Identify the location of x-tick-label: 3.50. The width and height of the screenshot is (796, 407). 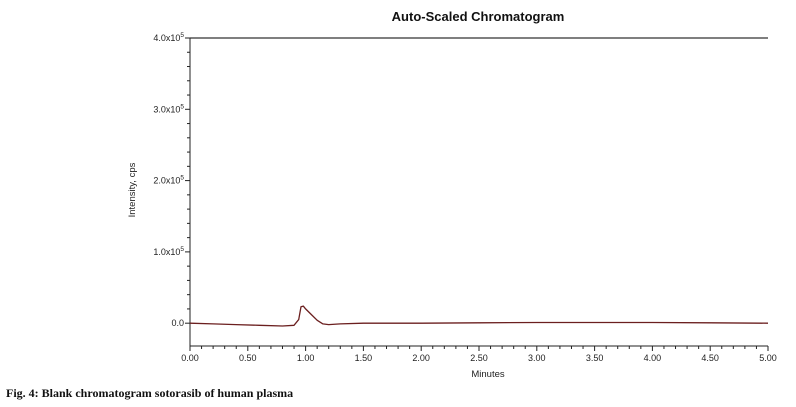
(595, 358).